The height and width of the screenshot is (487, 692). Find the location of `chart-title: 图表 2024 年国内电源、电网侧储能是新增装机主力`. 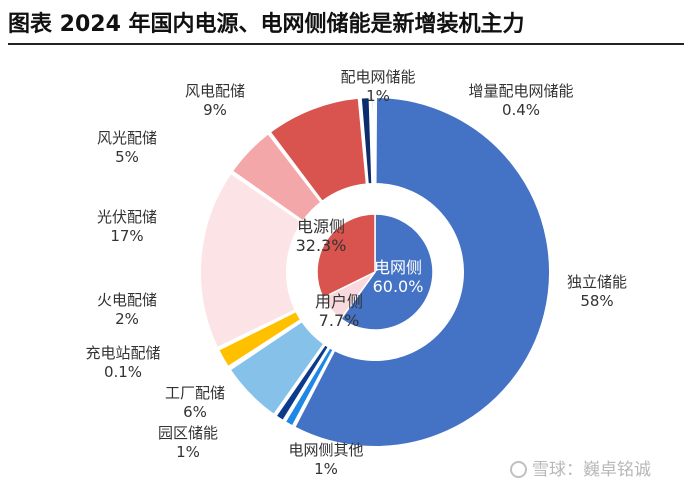

chart-title: 图表 2024 年国内电源、电网侧储能是新增装机主力 is located at coordinates (266, 24).